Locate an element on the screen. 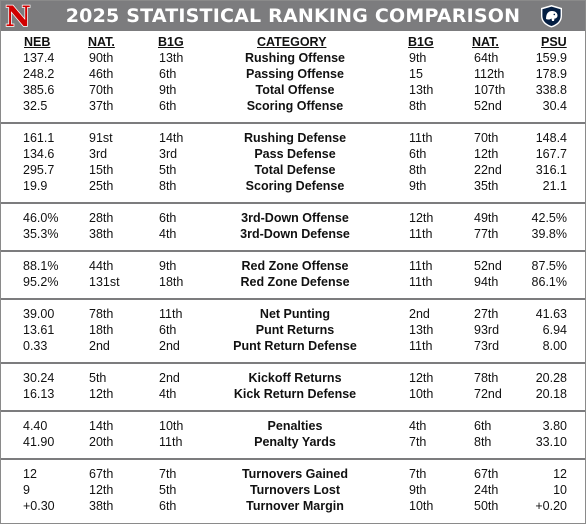 Image resolution: width=586 pixels, height=524 pixels. neb-national-rank: 37th is located at coordinates (101, 106).